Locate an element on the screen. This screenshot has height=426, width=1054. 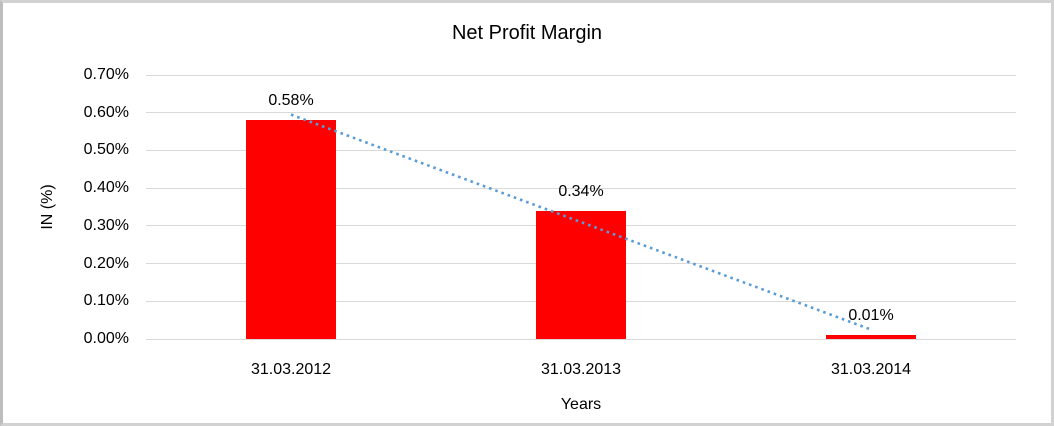
x-axis-category-label: 31.03.2013 is located at coordinates (581, 369).